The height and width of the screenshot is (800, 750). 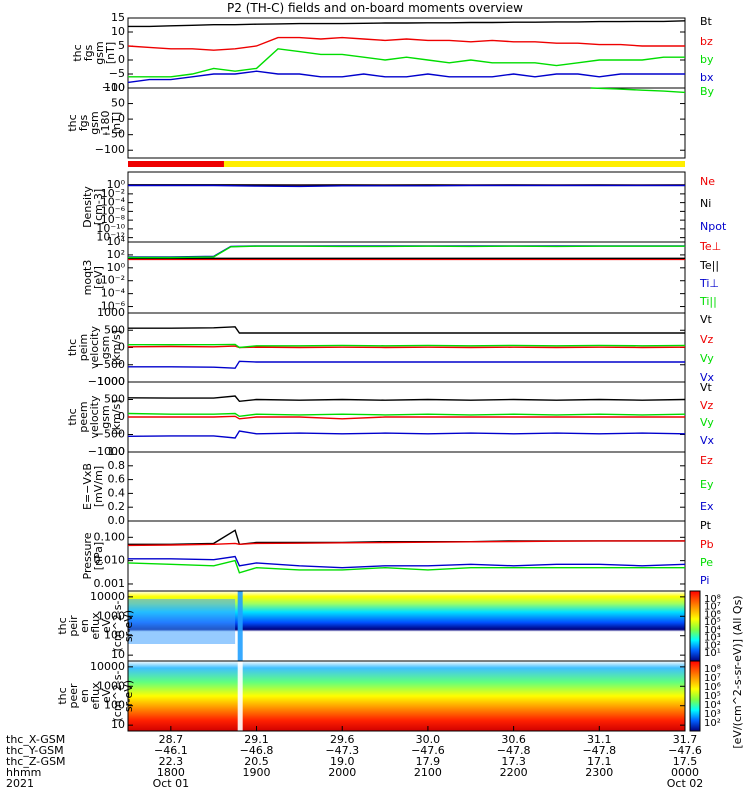 What do you see at coordinates (428, 739) in the screenshot?
I see `time-axis-value: 30.0` at bounding box center [428, 739].